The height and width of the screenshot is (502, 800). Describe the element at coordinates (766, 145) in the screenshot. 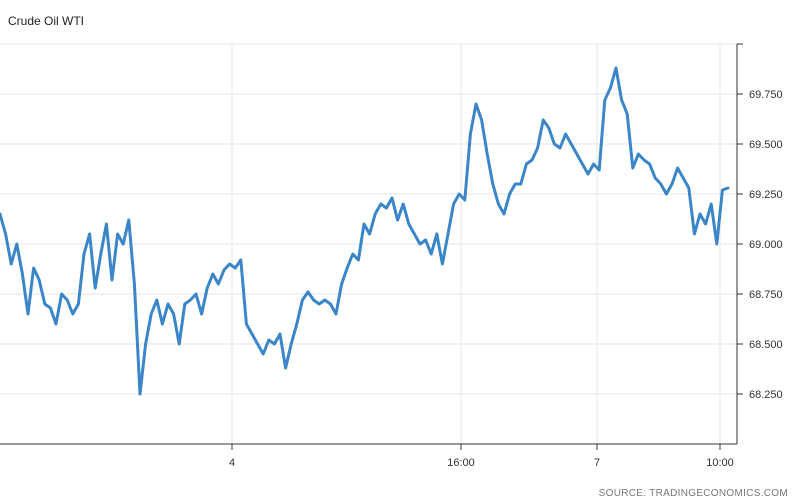

I see `y-tick-label: 69.500` at that location.